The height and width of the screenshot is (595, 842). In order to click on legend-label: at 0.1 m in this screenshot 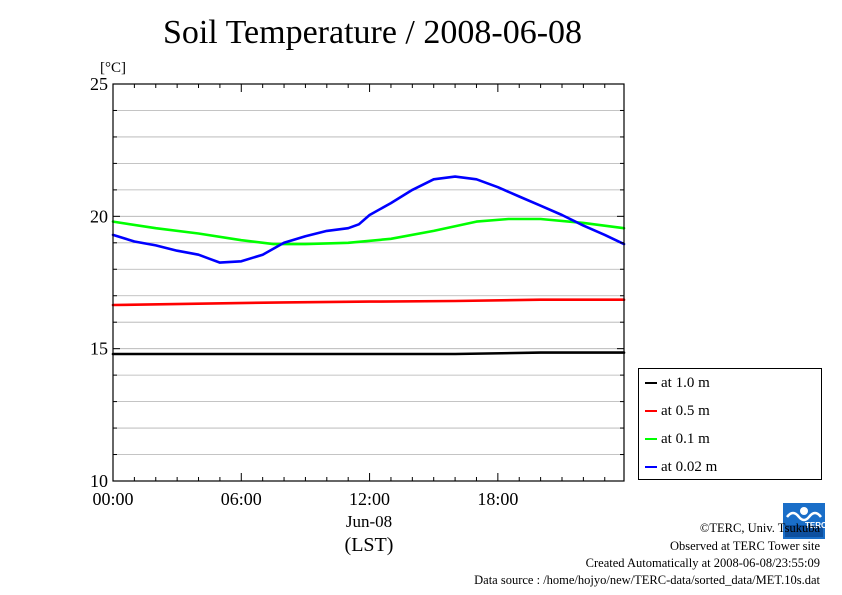, I will do `click(685, 438)`.